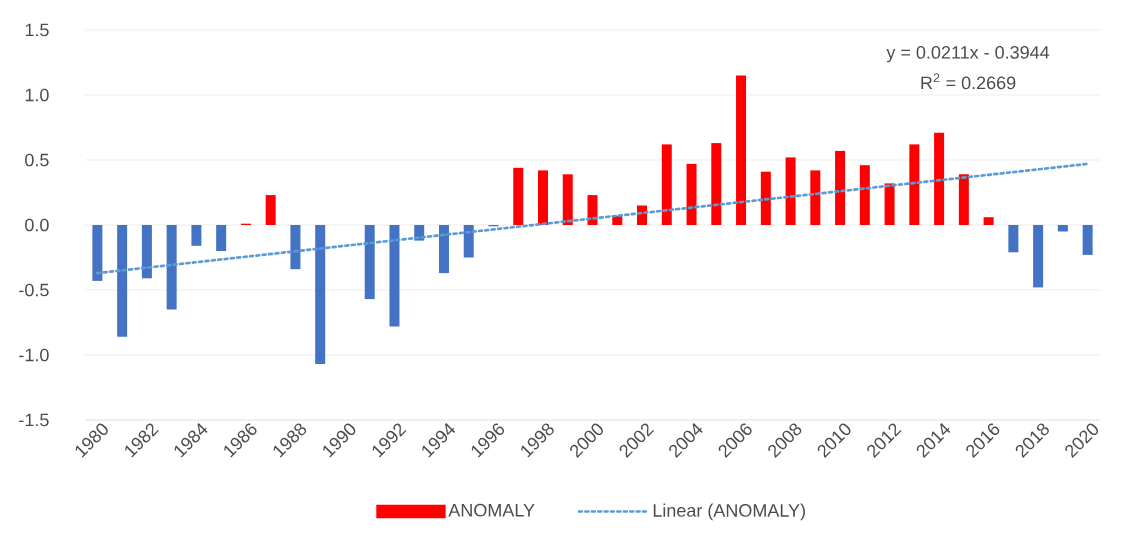 Image resolution: width=1126 pixels, height=549 pixels. I want to click on legend-label: ANOMALY, so click(491, 510).